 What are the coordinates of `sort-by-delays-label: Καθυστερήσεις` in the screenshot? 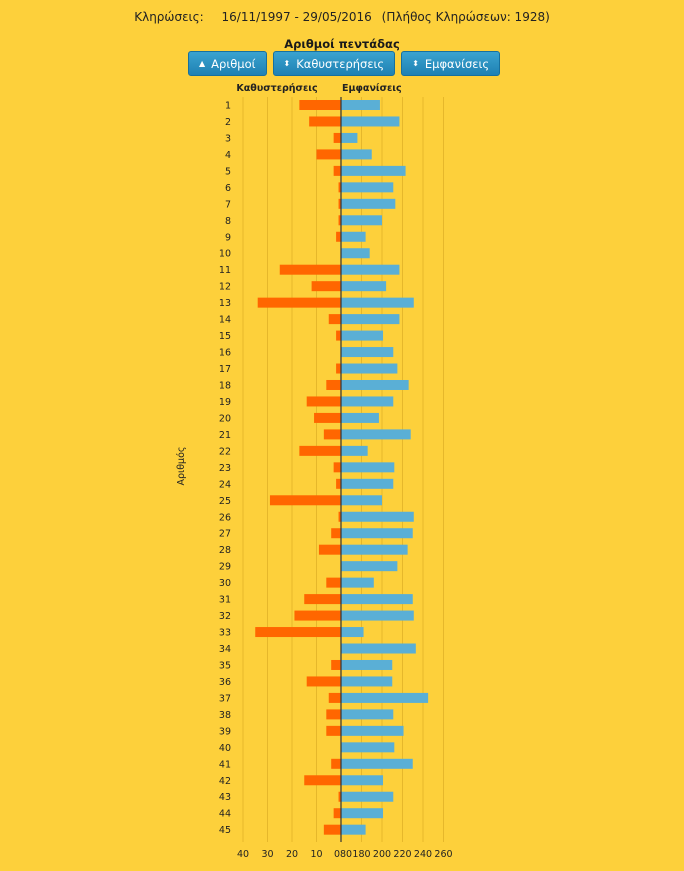 It's located at (340, 63).